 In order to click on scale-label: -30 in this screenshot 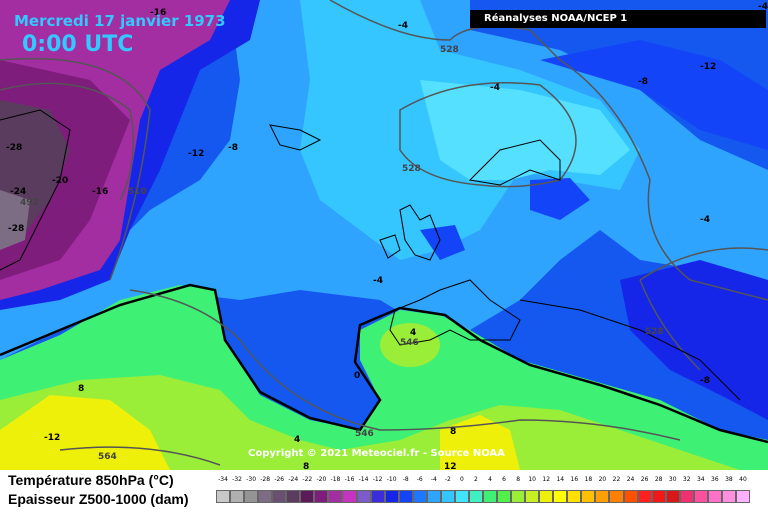, I will do `click(251, 479)`.